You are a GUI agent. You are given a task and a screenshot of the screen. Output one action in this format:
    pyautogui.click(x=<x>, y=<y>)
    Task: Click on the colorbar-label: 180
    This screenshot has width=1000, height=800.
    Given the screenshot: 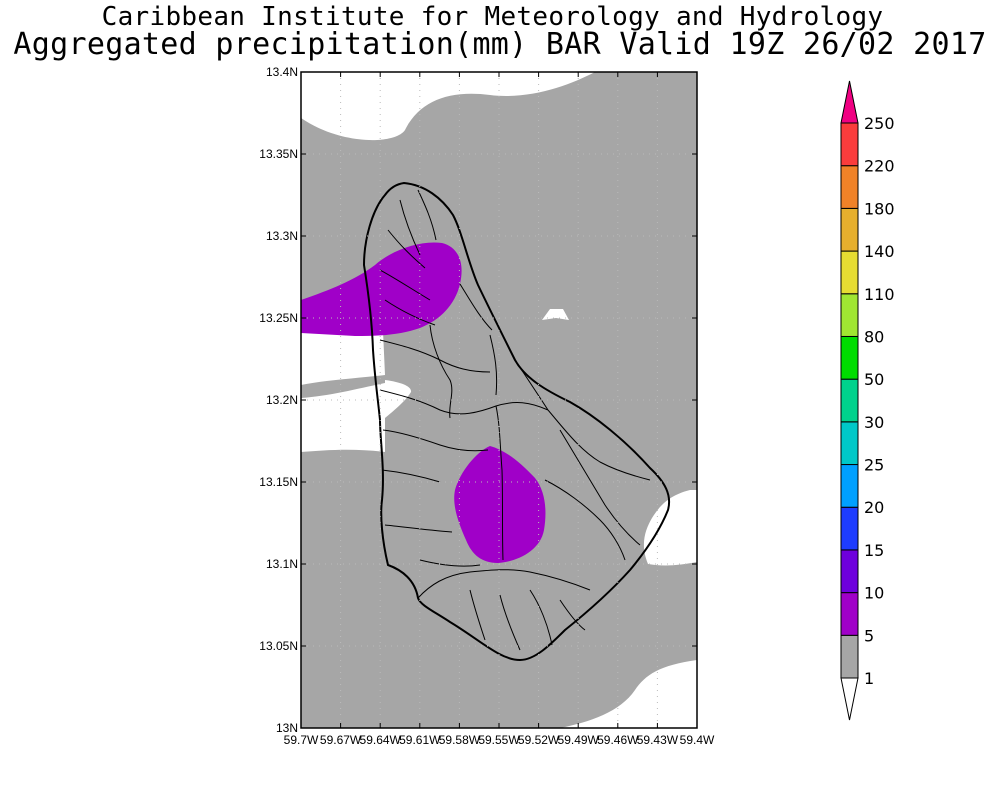 What is the action you would take?
    pyautogui.click(x=879, y=208)
    